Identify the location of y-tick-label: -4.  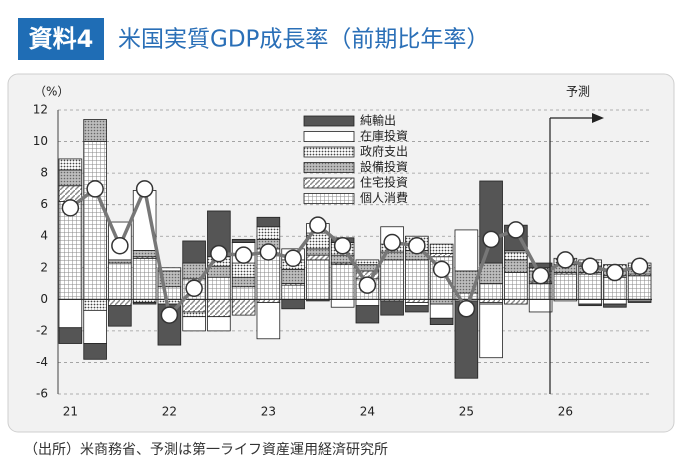
(42, 362).